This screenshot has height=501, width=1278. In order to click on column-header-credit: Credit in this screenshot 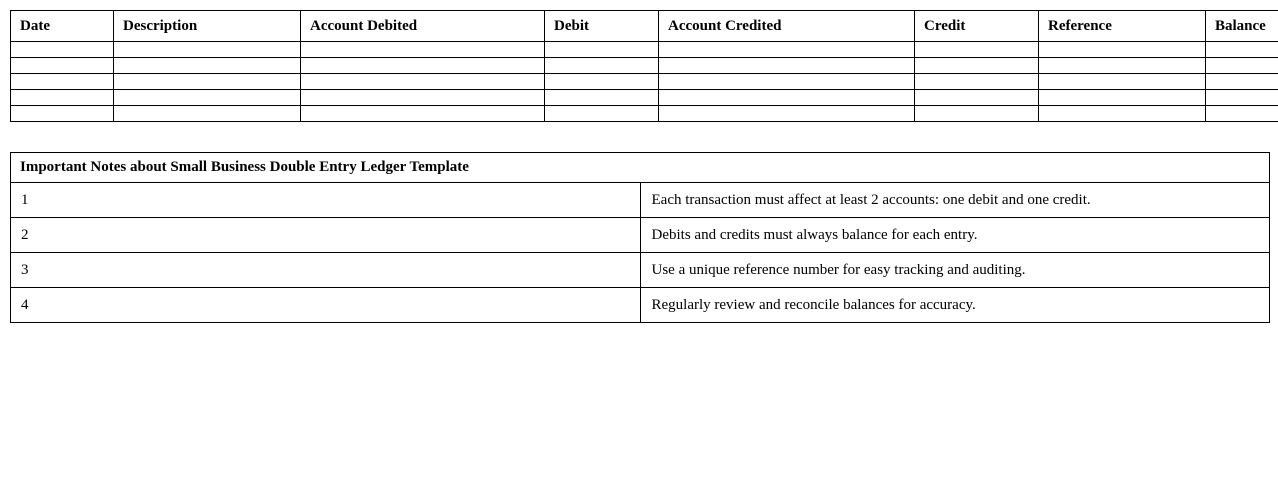, I will do `click(976, 26)`.